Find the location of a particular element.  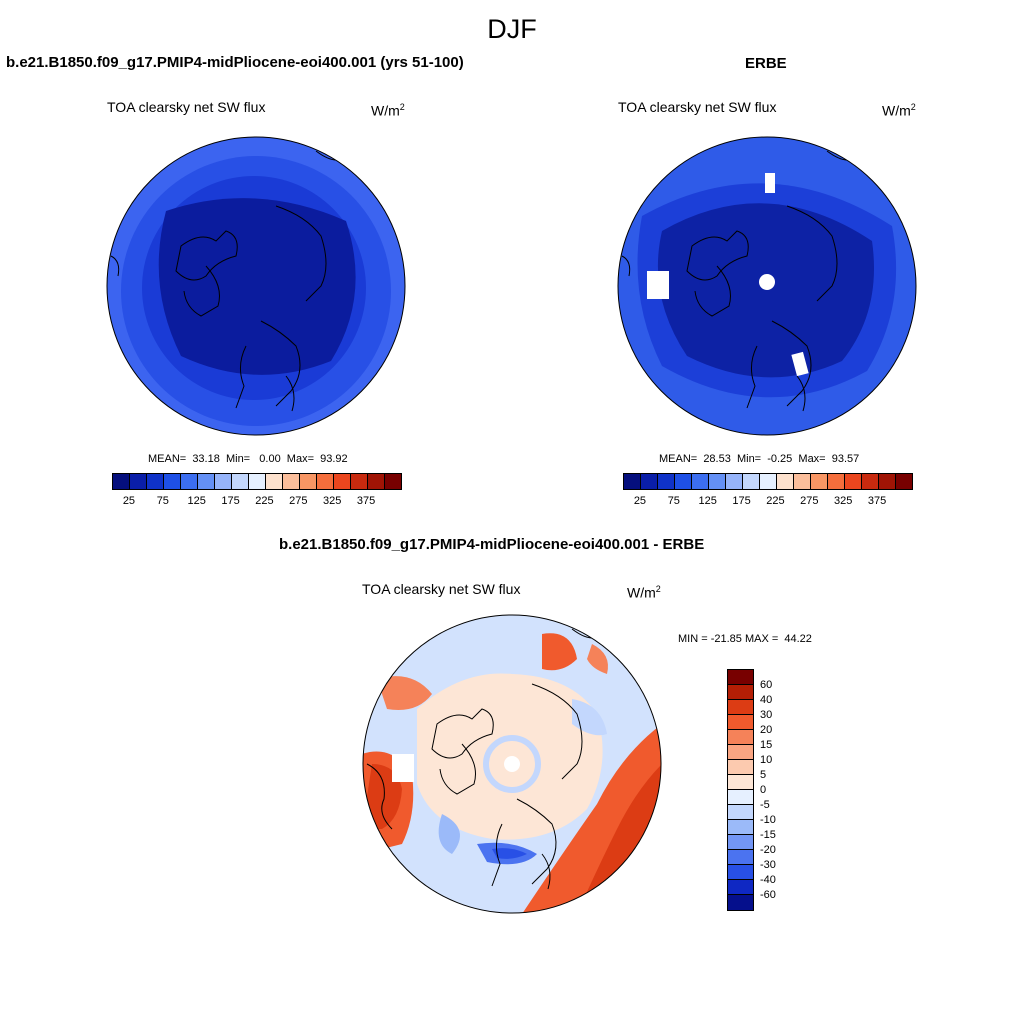

left-colorbar-tick-label: 275 is located at coordinates (298, 501).